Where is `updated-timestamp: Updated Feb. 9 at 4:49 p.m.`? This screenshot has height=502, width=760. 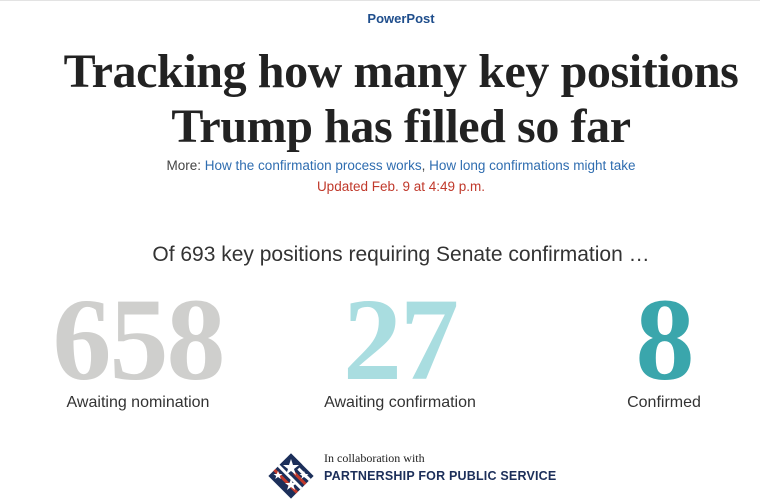
updated-timestamp: Updated Feb. 9 at 4:49 p.m. is located at coordinates (401, 186).